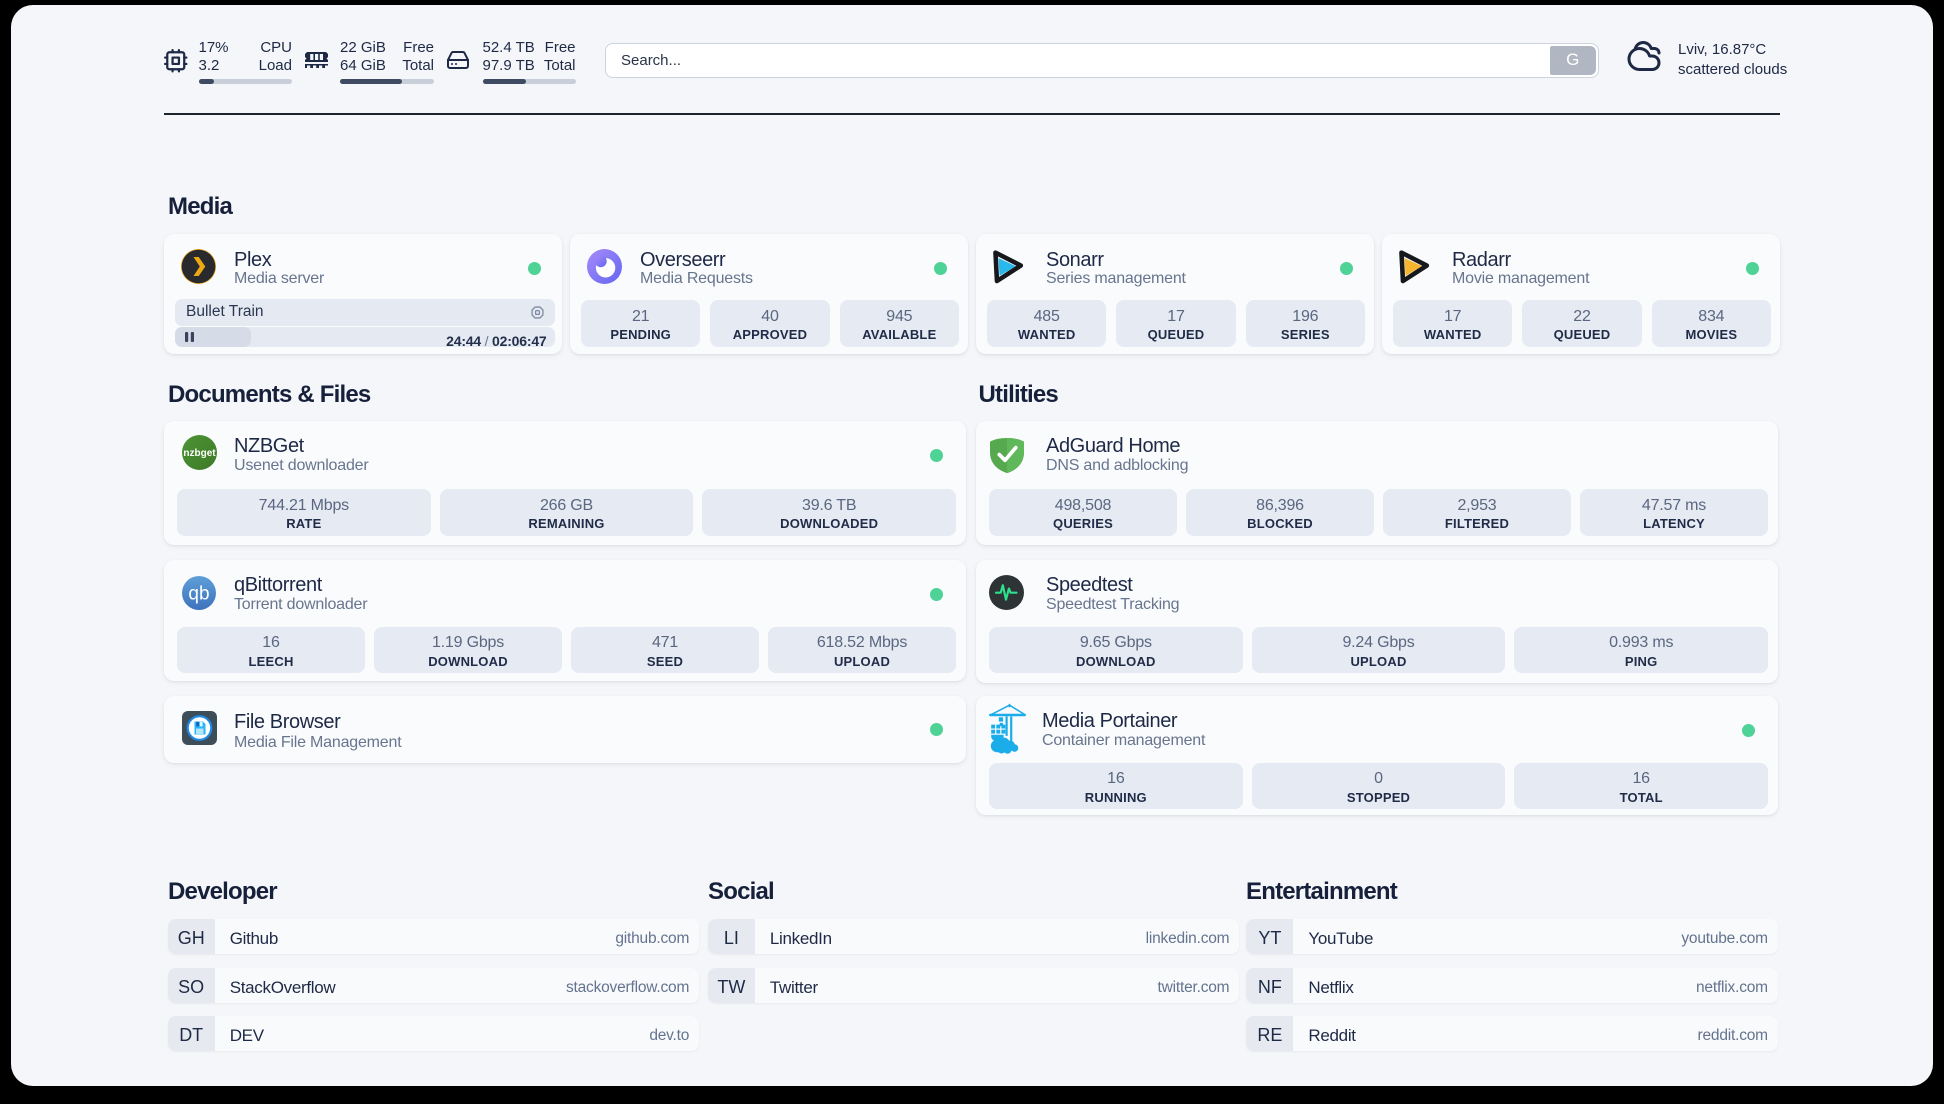 The height and width of the screenshot is (1104, 1944). What do you see at coordinates (198, 593) in the screenshot?
I see `svg-text: qb` at bounding box center [198, 593].